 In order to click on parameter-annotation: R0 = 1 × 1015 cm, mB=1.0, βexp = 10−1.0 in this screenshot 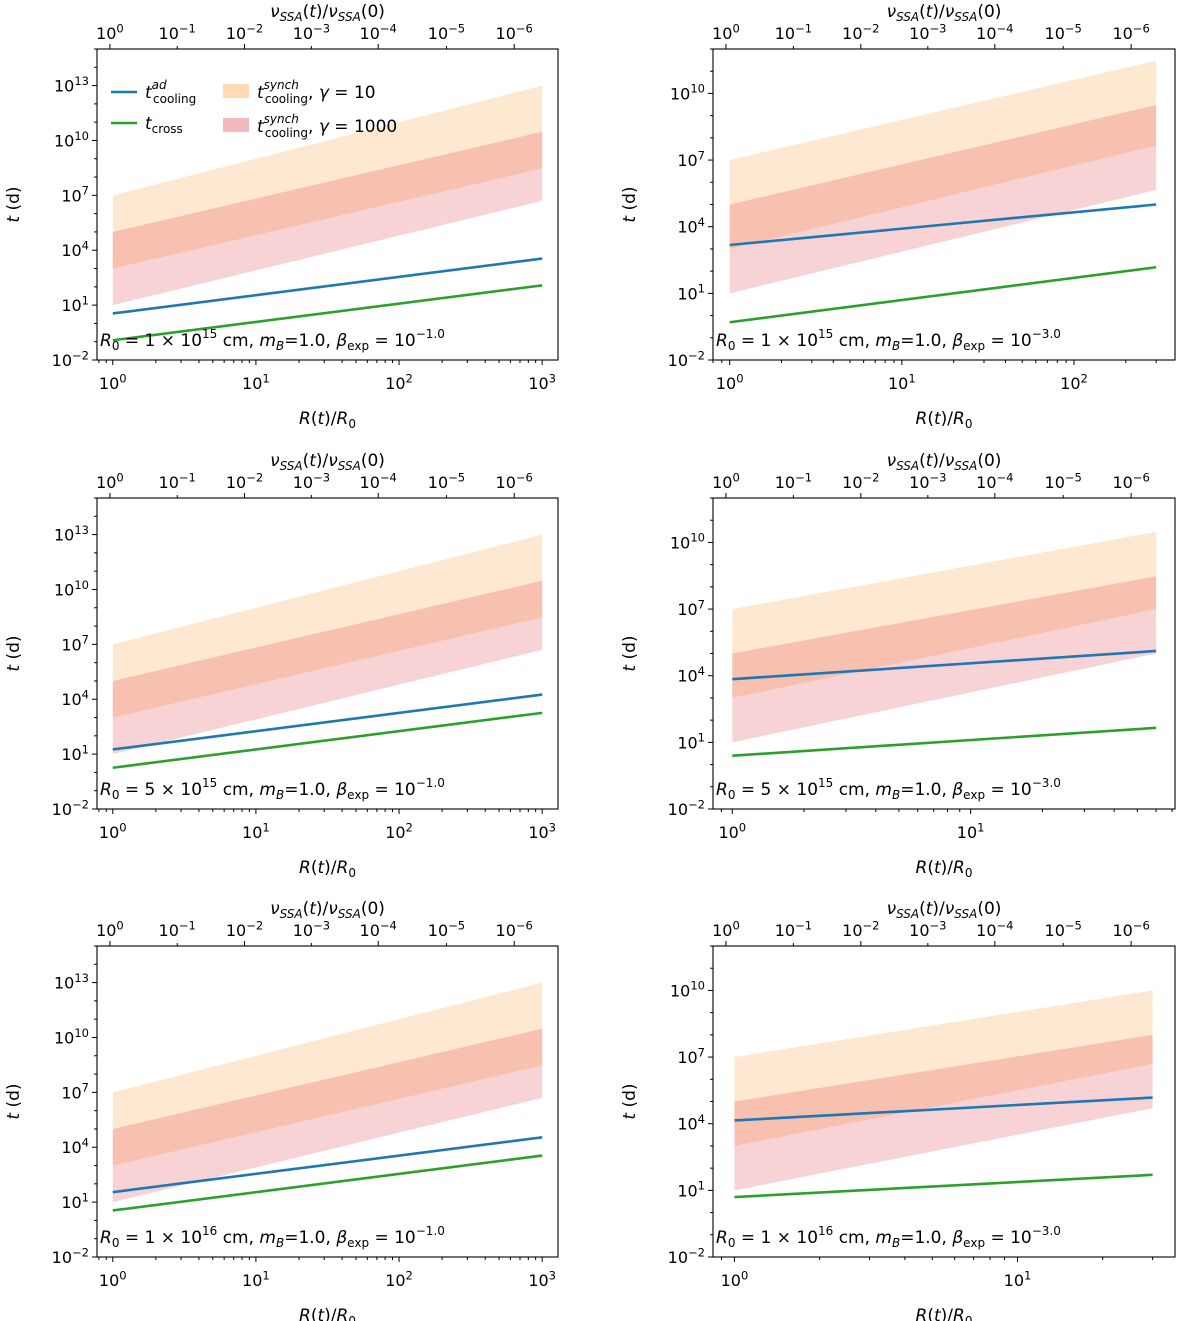, I will do `click(272, 340)`.